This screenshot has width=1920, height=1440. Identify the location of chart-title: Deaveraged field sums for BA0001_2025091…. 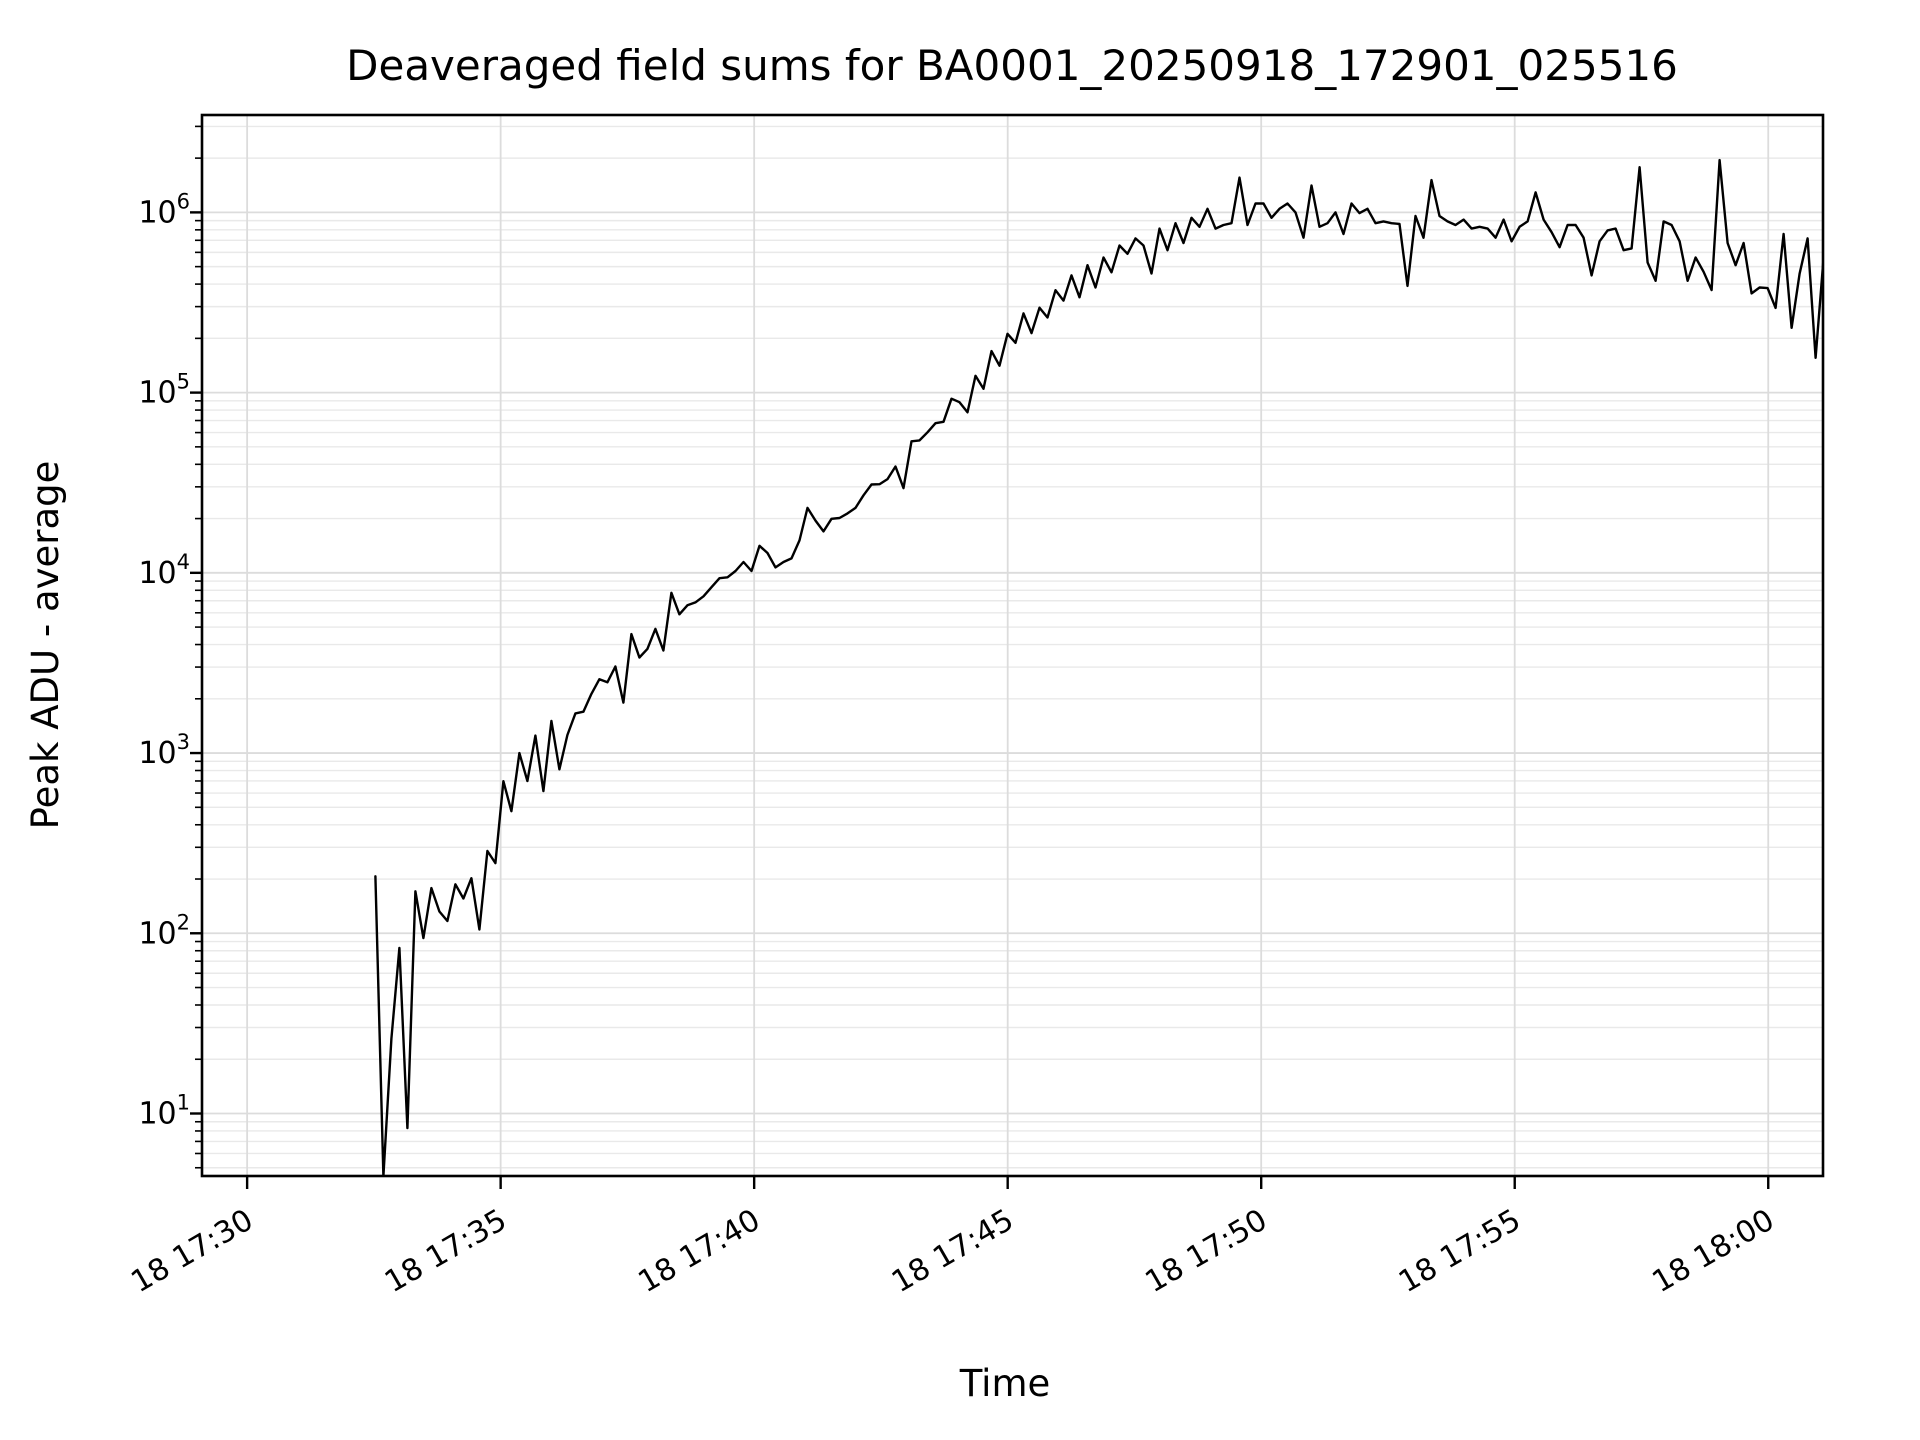
(1012, 65).